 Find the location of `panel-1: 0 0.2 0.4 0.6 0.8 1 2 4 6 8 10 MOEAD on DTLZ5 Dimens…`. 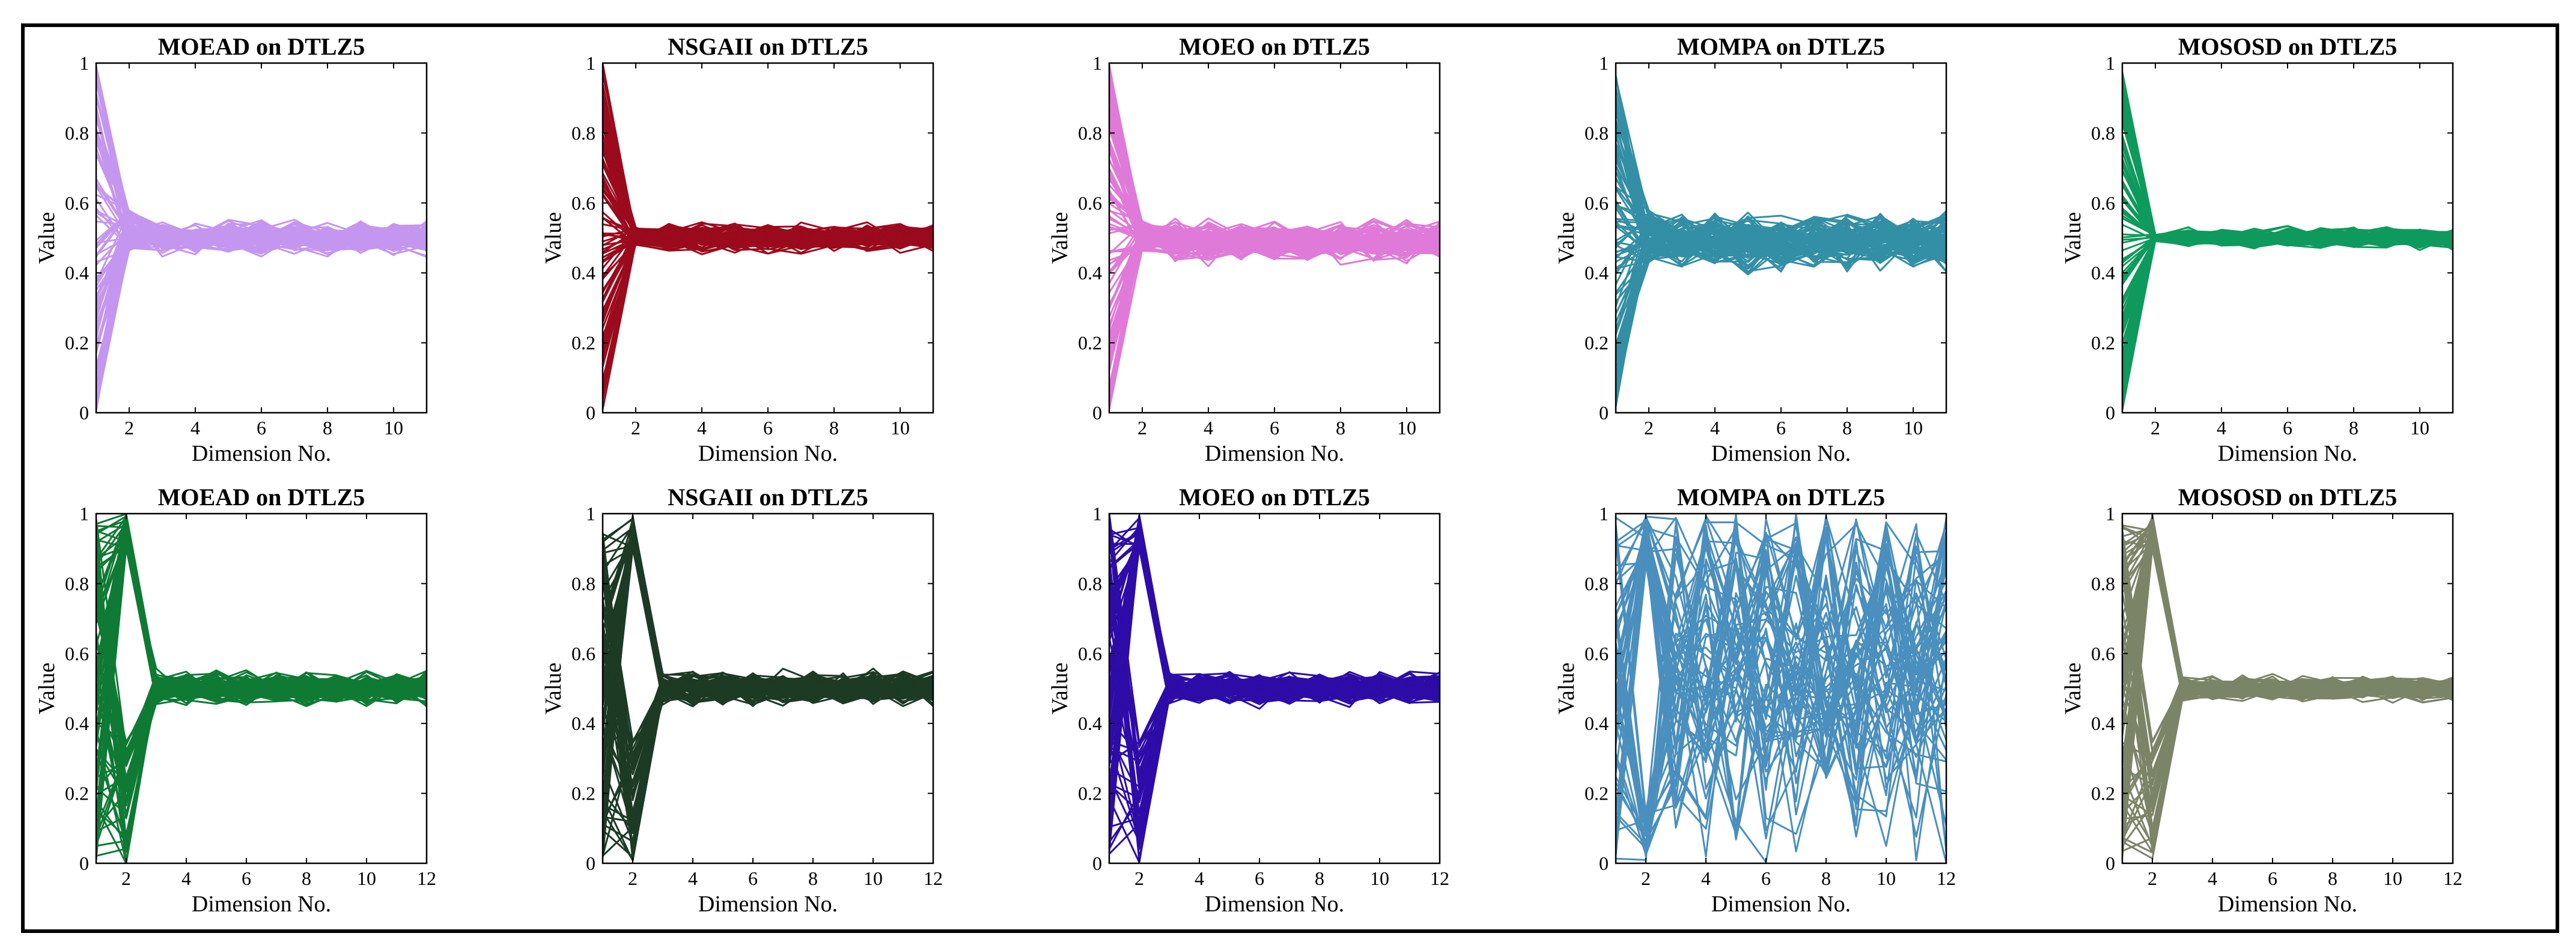

panel-1: 0 0.2 0.4 0.6 0.8 1 2 4 6 8 10 MOEAD on DTLZ5 Dimens… is located at coordinates (231, 249).